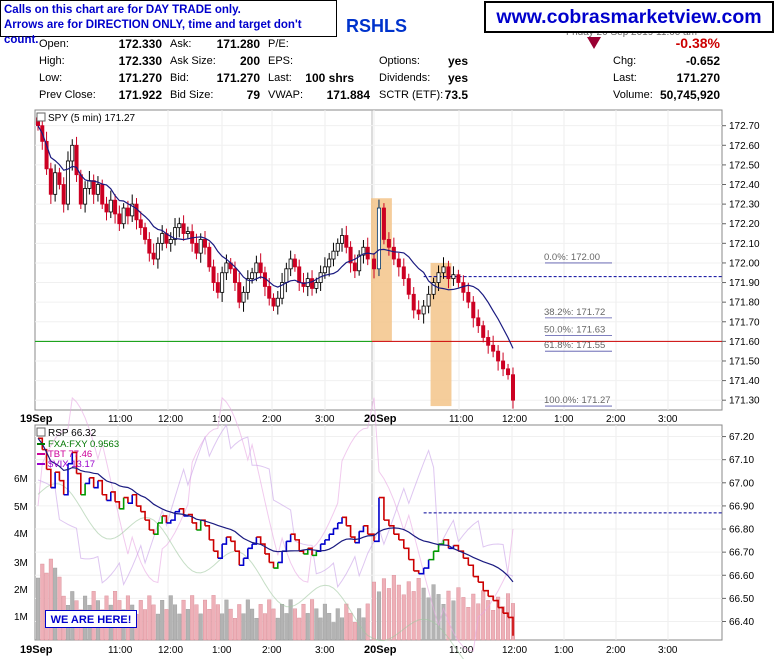 The width and height of the screenshot is (780, 659). I want to click on site-link: www.cobrasmarketview.com, so click(629, 17).